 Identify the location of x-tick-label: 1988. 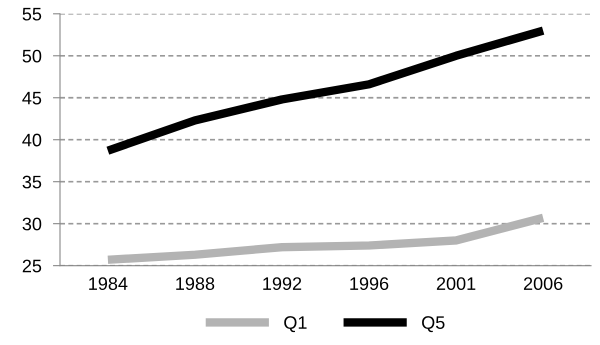
(195, 283).